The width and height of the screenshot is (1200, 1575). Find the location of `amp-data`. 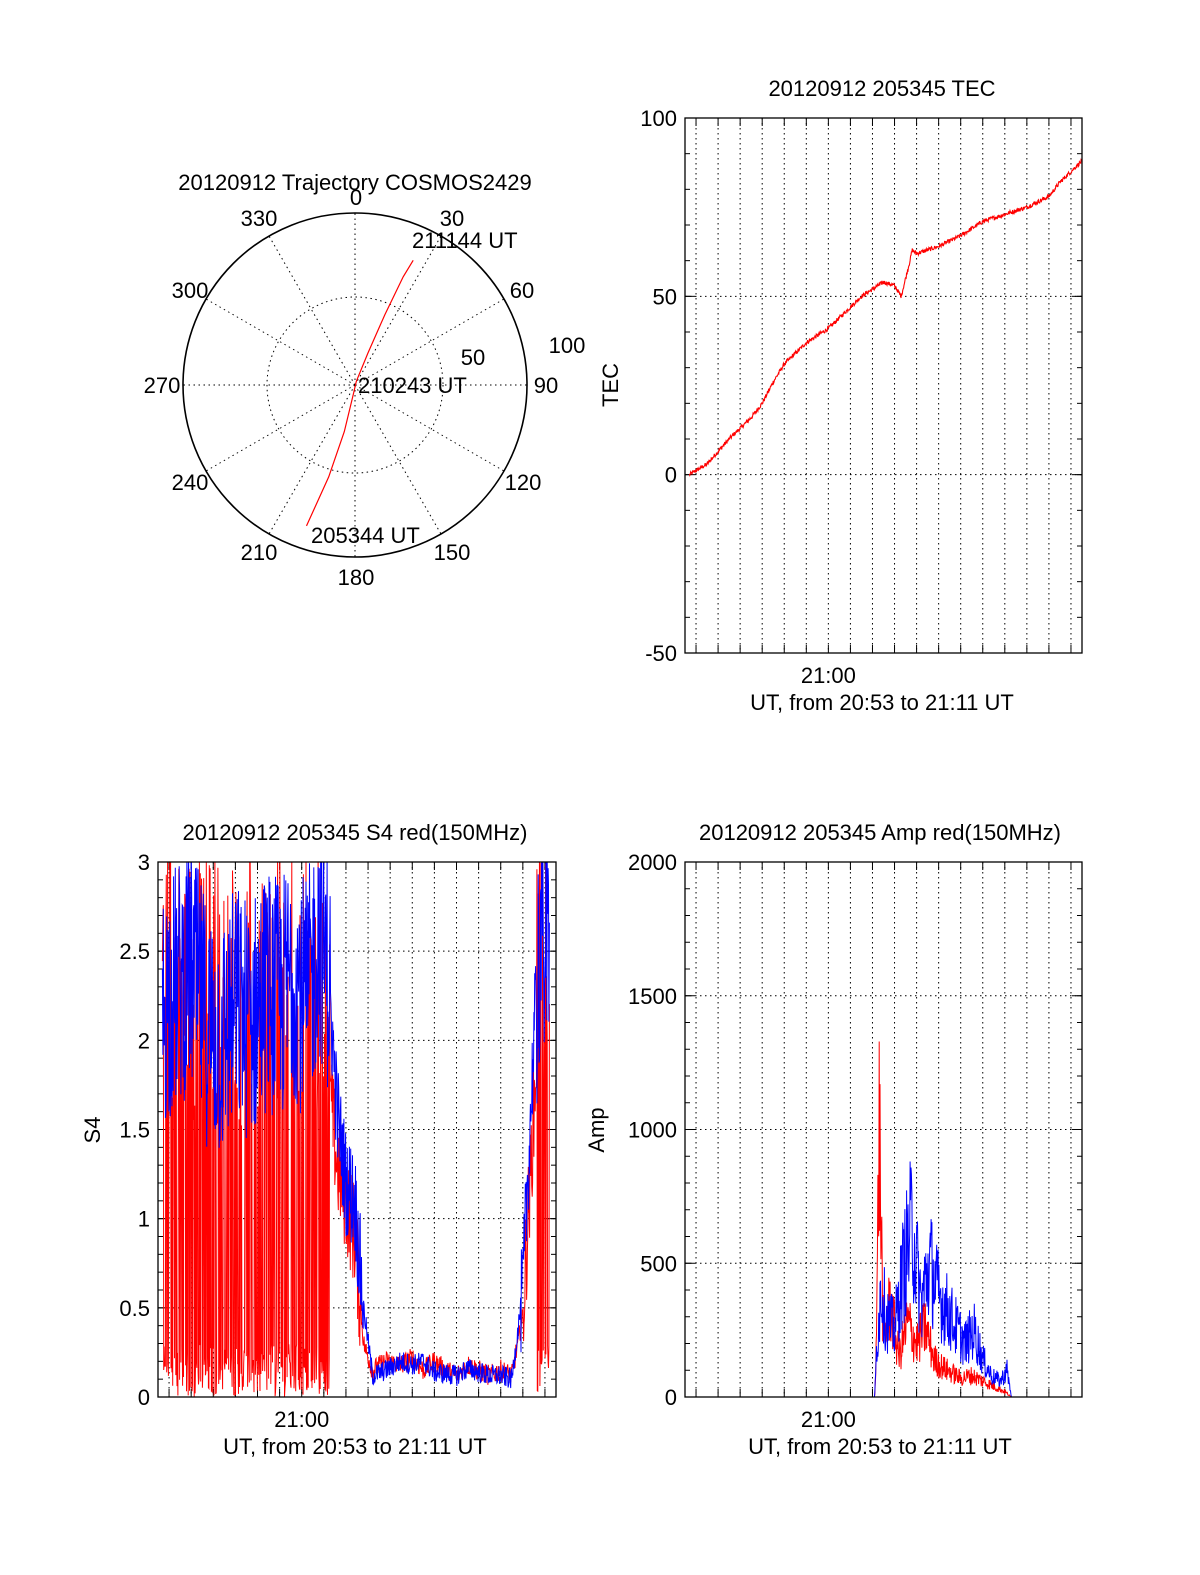

amp-data is located at coordinates (885, 1219).